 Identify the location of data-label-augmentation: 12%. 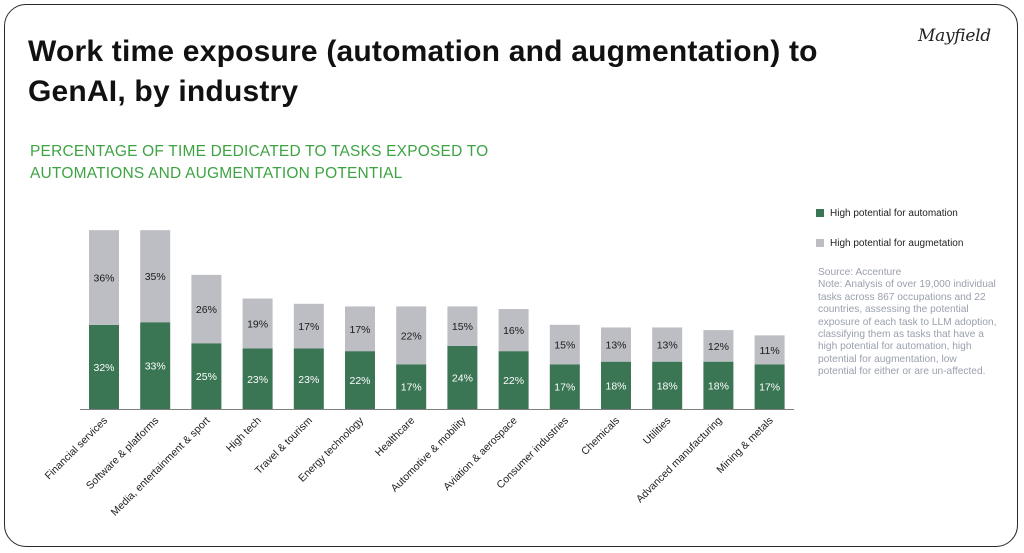
(718, 347).